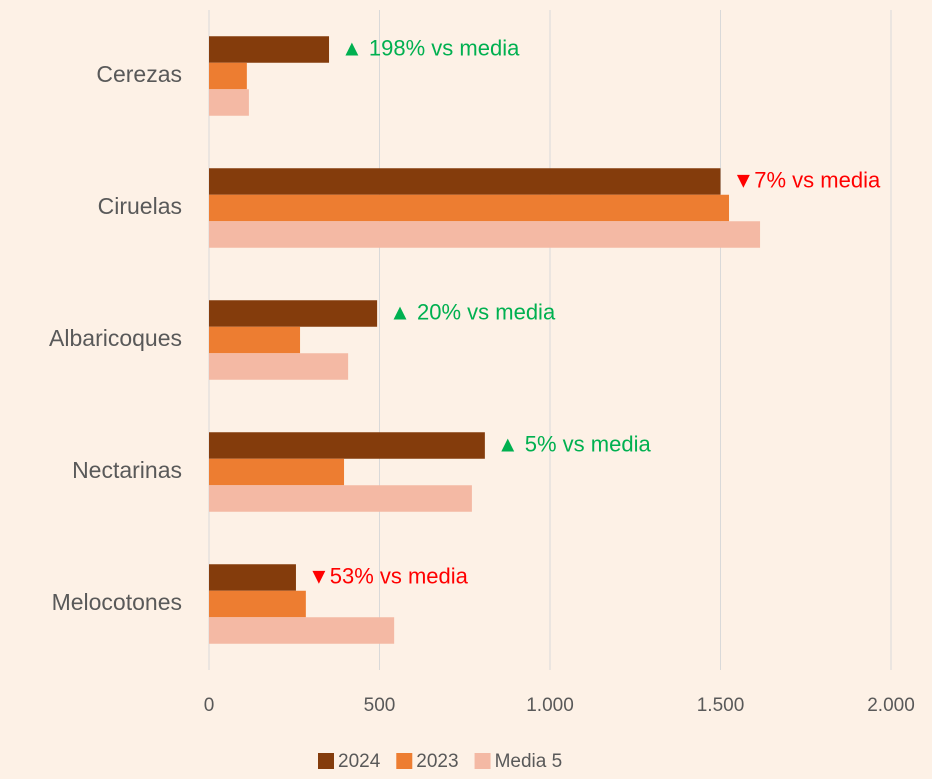  What do you see at coordinates (115, 338) in the screenshot?
I see `y-tick-label: Albaricoques` at bounding box center [115, 338].